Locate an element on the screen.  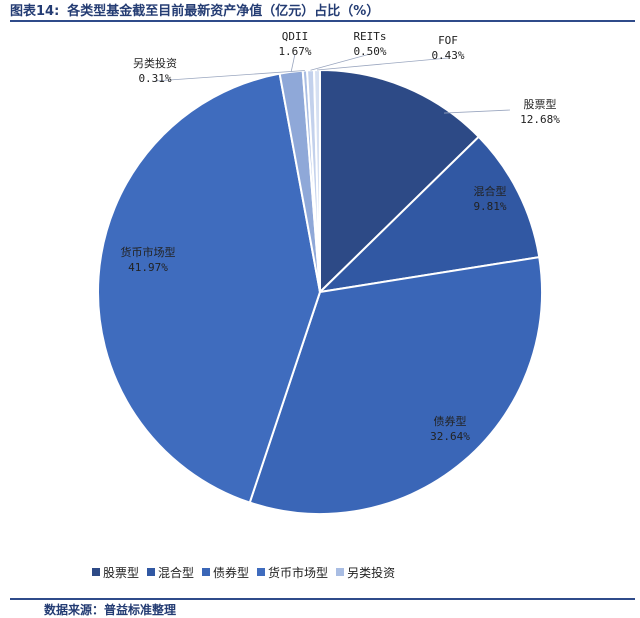
chart-title-number: 图表14: is located at coordinates (35, 11).